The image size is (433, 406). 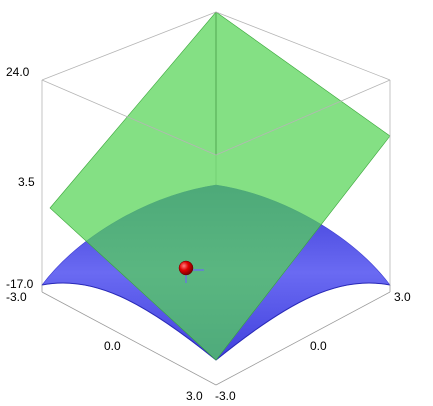 I want to click on x-tick-mid: 0.0, so click(x=112, y=346).